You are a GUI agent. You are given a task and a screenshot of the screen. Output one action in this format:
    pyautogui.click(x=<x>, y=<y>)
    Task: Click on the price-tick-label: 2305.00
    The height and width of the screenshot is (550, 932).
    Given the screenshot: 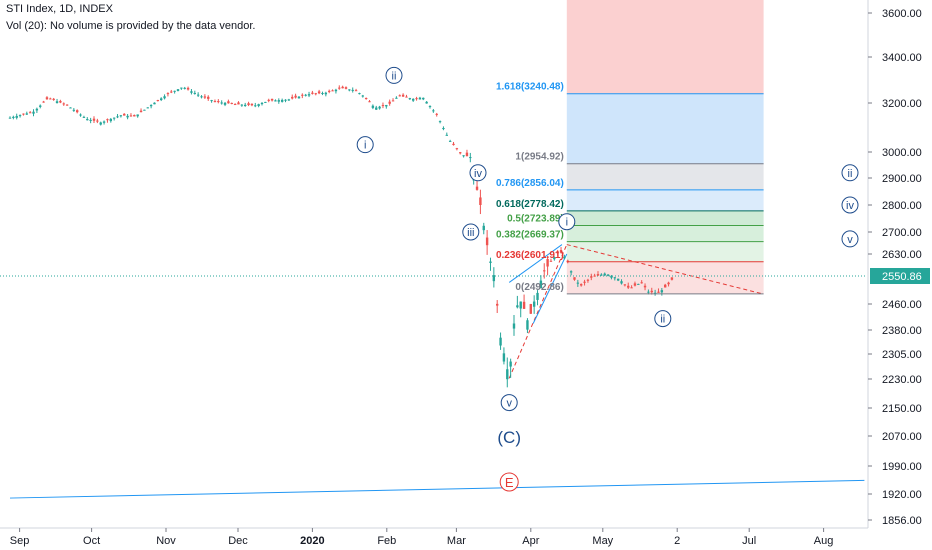 What is the action you would take?
    pyautogui.click(x=902, y=355)
    